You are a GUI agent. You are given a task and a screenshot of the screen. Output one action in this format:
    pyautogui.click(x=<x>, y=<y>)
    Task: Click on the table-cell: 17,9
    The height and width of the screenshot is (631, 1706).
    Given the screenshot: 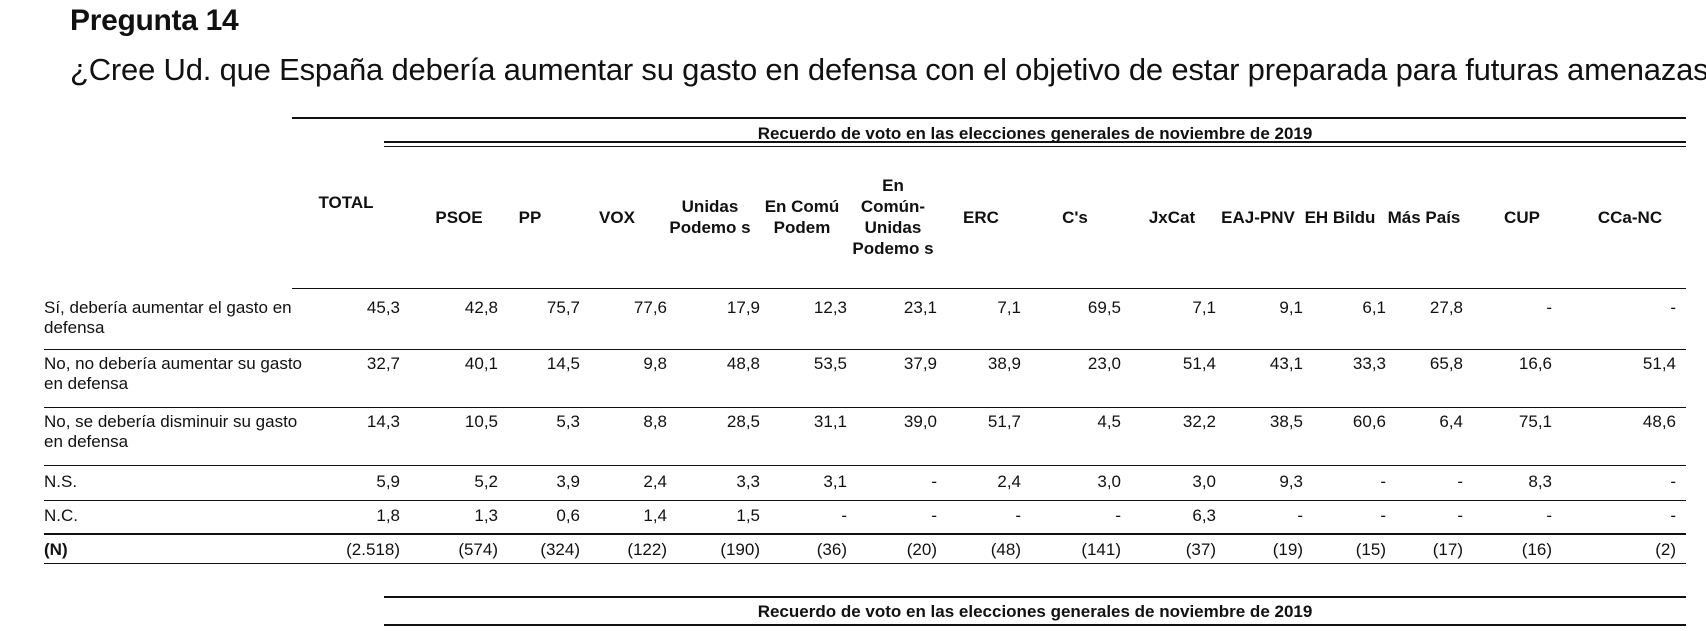 What is the action you would take?
    pyautogui.click(x=743, y=307)
    